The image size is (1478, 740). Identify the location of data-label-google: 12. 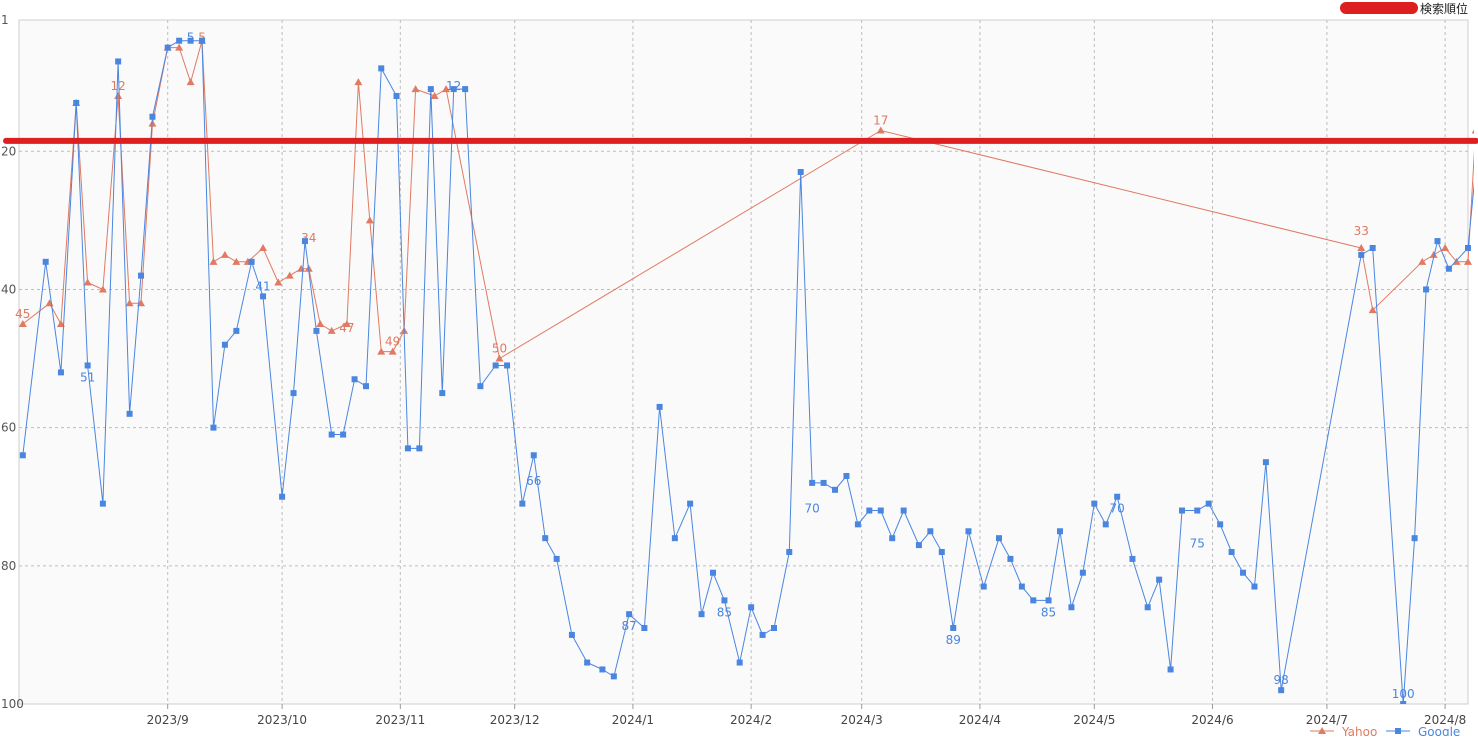
(453, 86).